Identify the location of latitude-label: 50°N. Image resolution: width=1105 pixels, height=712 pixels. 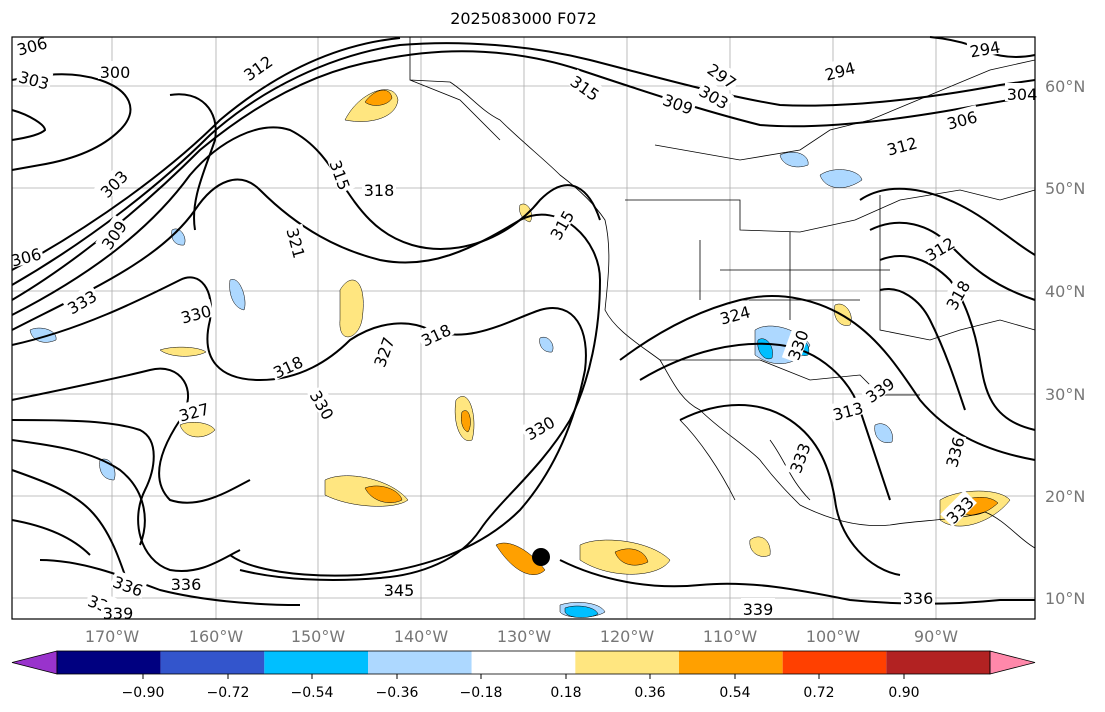
(1065, 188).